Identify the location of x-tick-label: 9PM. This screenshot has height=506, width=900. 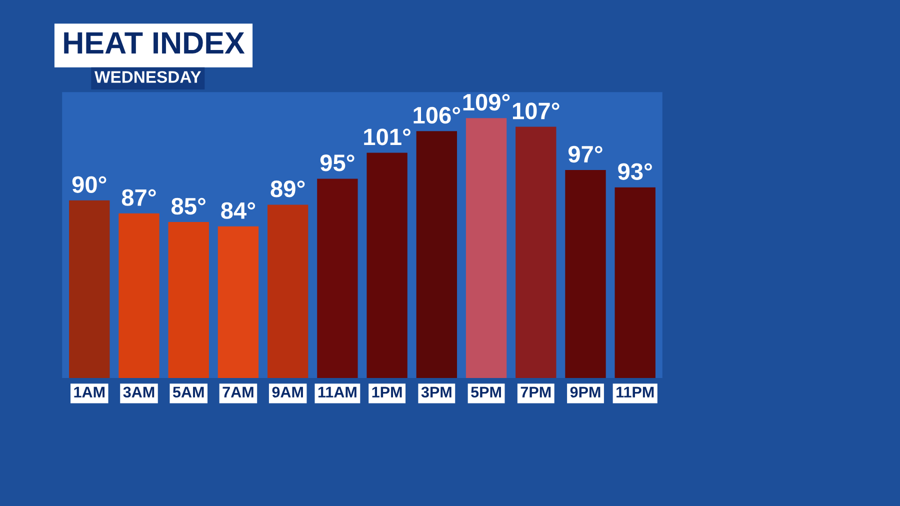
(585, 392).